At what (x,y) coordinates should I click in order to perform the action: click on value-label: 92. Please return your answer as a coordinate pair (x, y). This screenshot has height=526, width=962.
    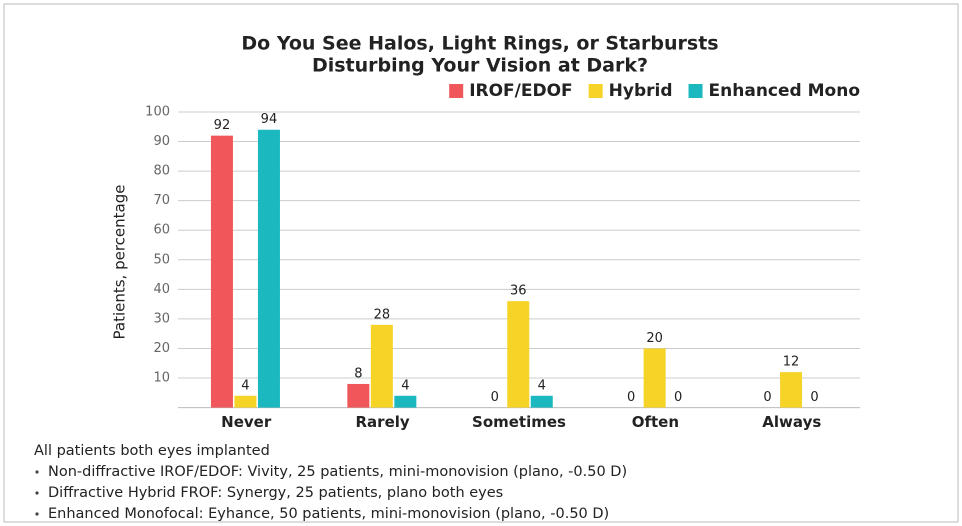
    Looking at the image, I should click on (222, 125).